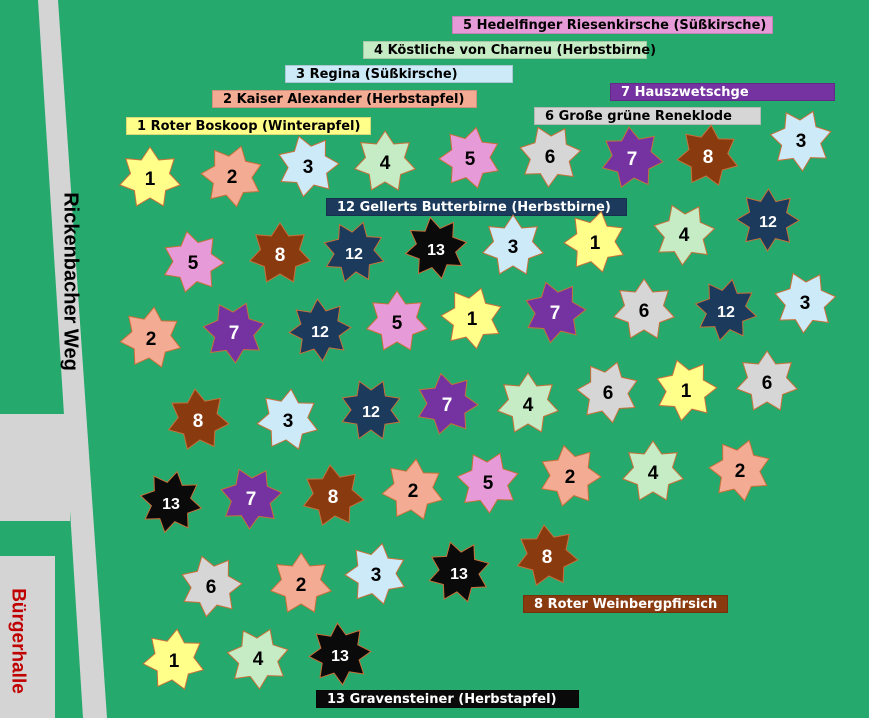 The image size is (869, 718). I want to click on tree-number: 12, so click(320, 332).